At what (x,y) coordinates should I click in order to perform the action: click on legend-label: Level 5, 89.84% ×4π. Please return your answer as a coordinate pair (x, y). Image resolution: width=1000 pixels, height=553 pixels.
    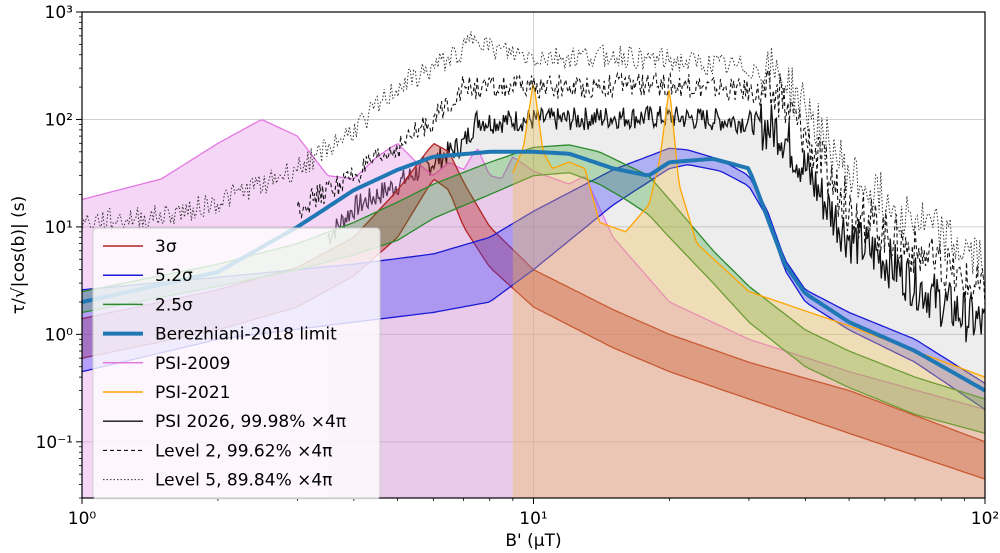
    Looking at the image, I should click on (243, 481).